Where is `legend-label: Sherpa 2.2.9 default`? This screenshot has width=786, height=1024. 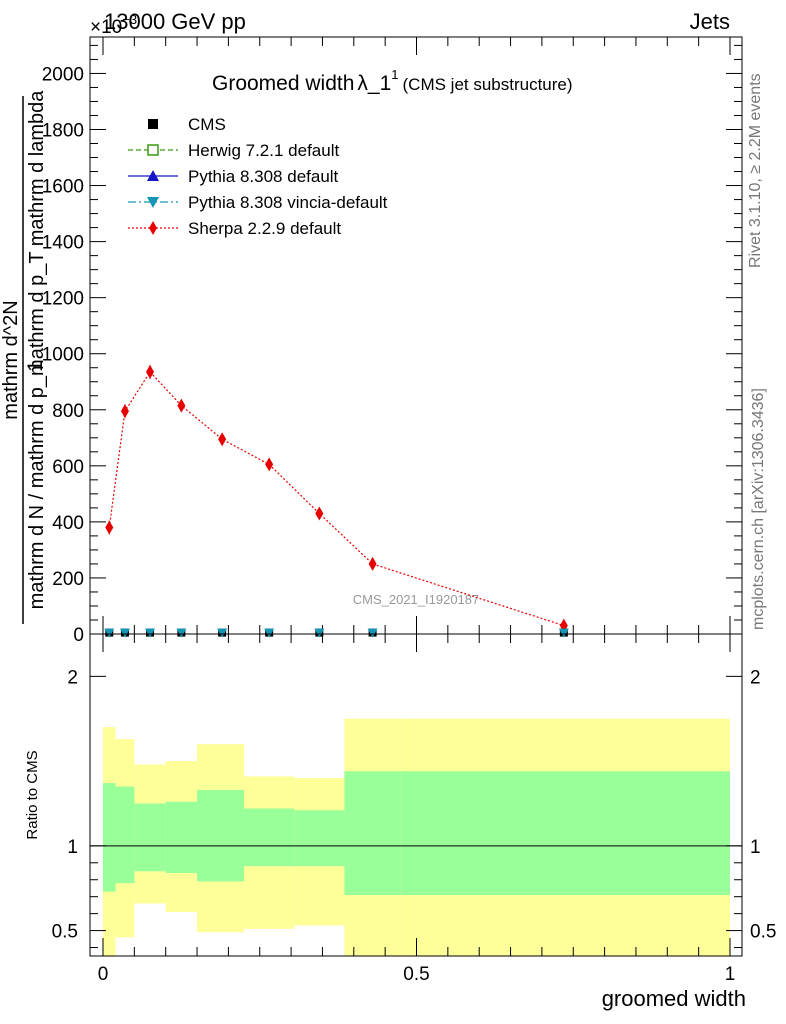 legend-label: Sherpa 2.2.9 default is located at coordinates (264, 228).